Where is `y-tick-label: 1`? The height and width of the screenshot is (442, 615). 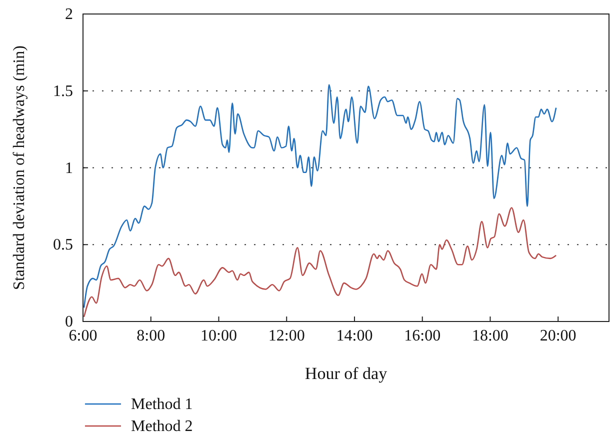 y-tick-label: 1 is located at coordinates (69, 168).